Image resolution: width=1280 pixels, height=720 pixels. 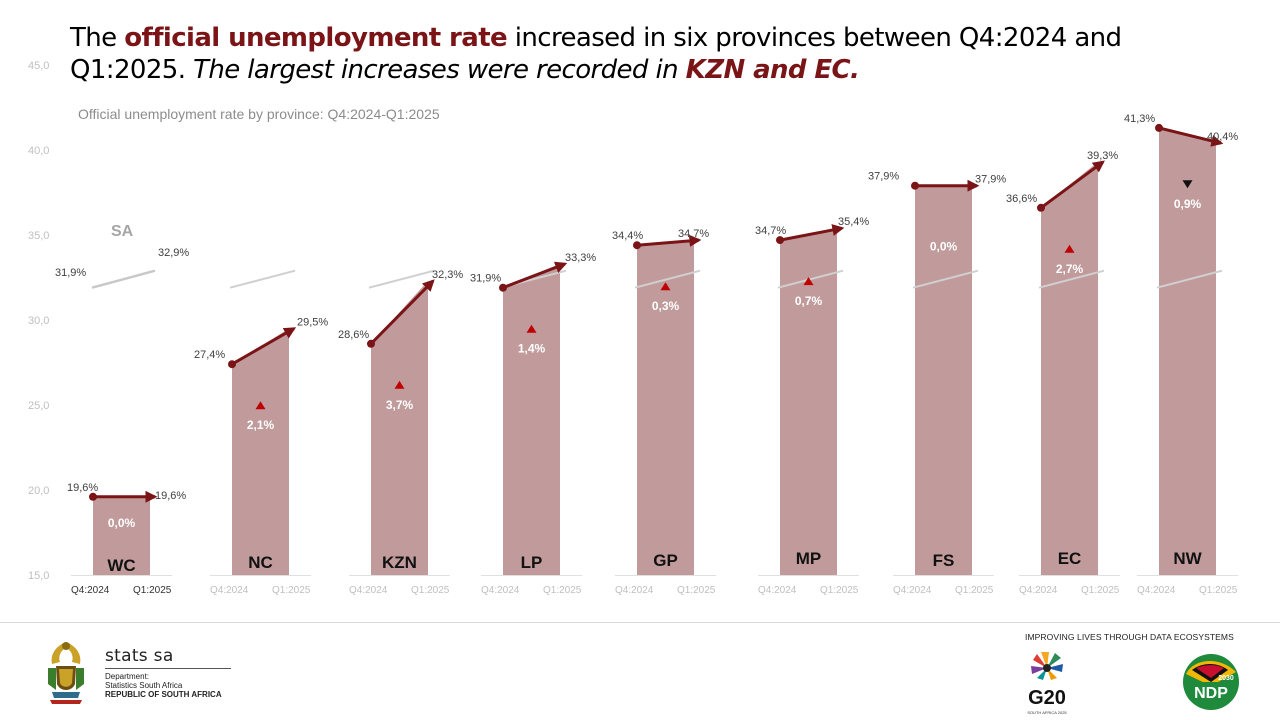 I want to click on tagline: IMPROVING LIVES THROUGH DATA ECOSYSTEMS, so click(x=1129, y=637).